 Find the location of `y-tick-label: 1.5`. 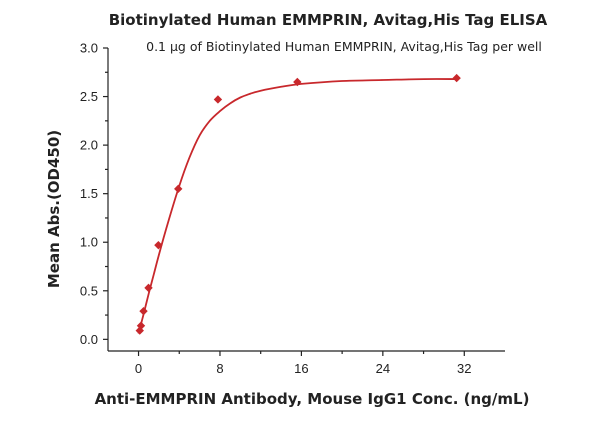

y-tick-label: 1.5 is located at coordinates (89, 193).